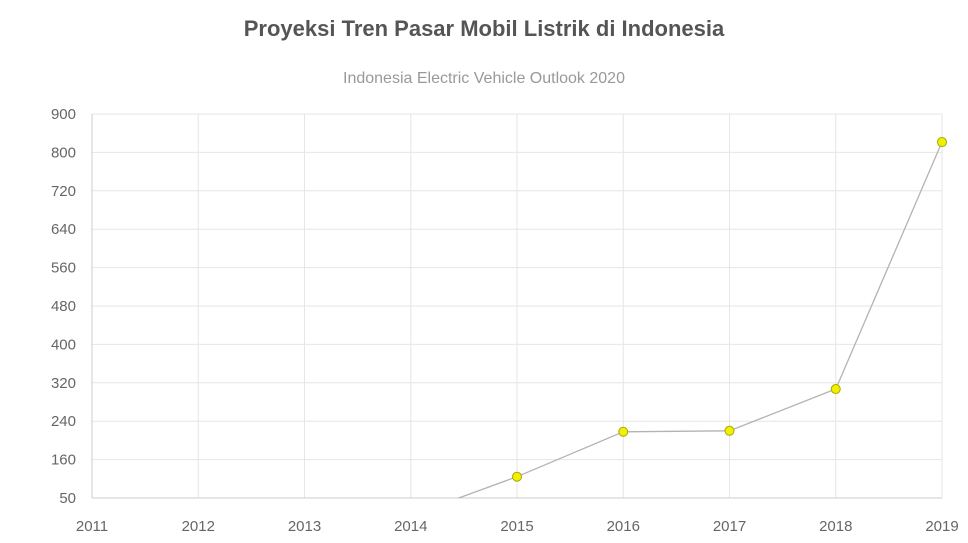  I want to click on y-tick-label: 720, so click(63, 191).